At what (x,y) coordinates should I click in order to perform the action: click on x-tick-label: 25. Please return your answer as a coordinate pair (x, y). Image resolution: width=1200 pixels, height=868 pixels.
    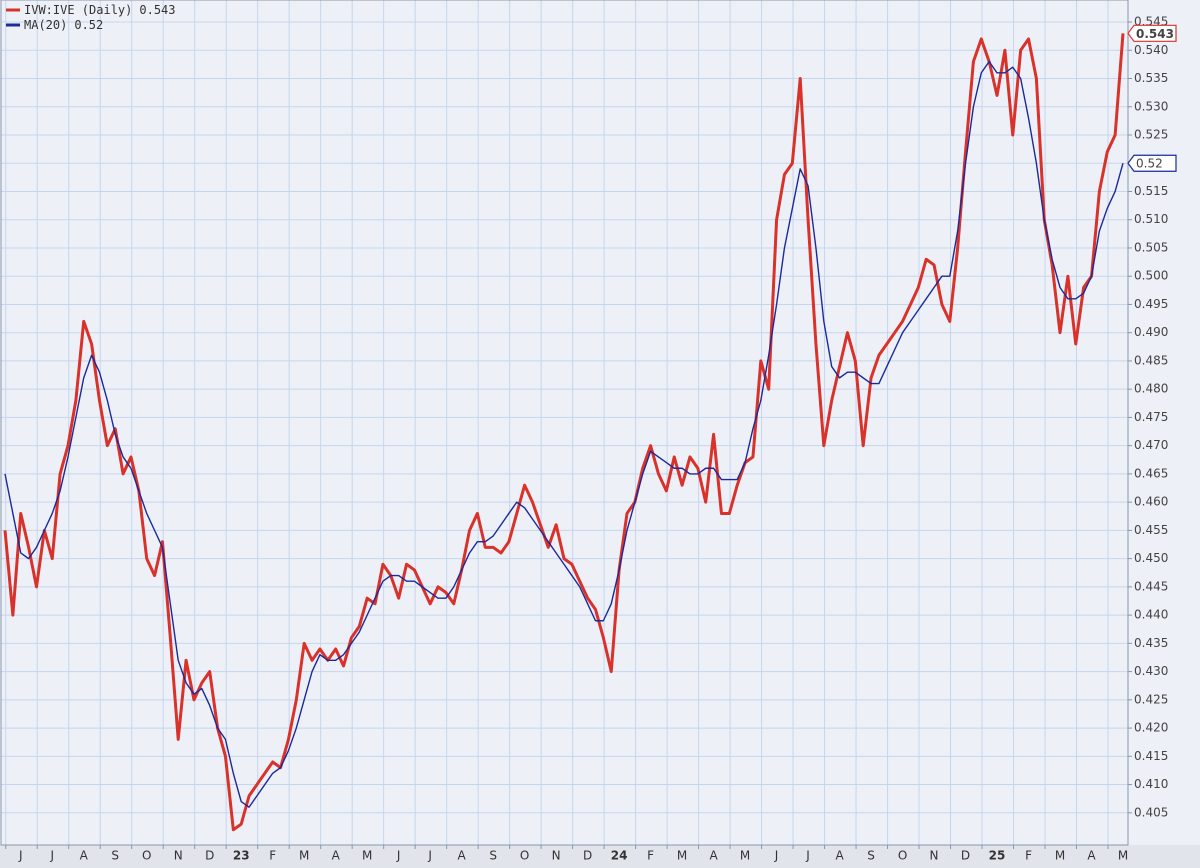
    Looking at the image, I should click on (997, 856).